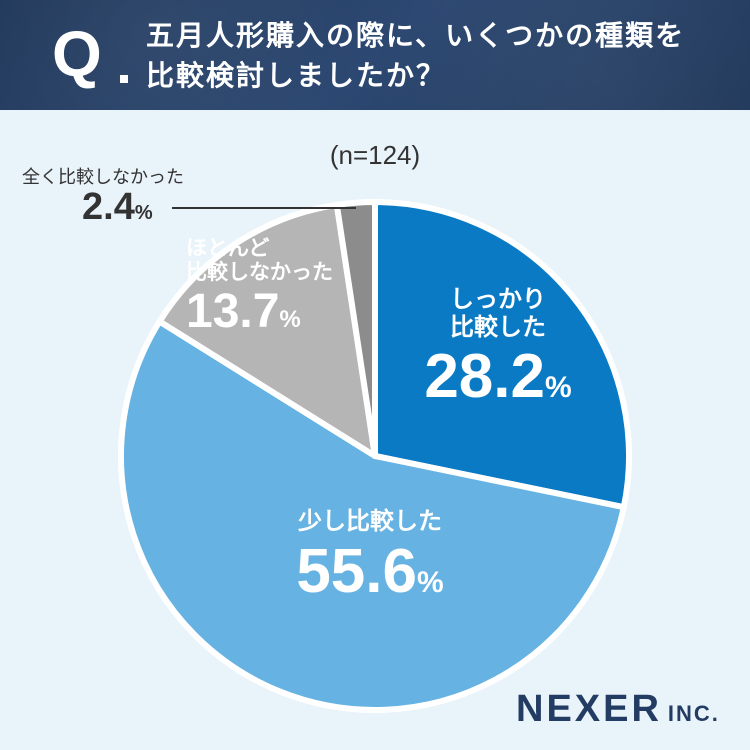 The height and width of the screenshot is (750, 750). I want to click on slice-value-thorough: 28.2, so click(484, 377).